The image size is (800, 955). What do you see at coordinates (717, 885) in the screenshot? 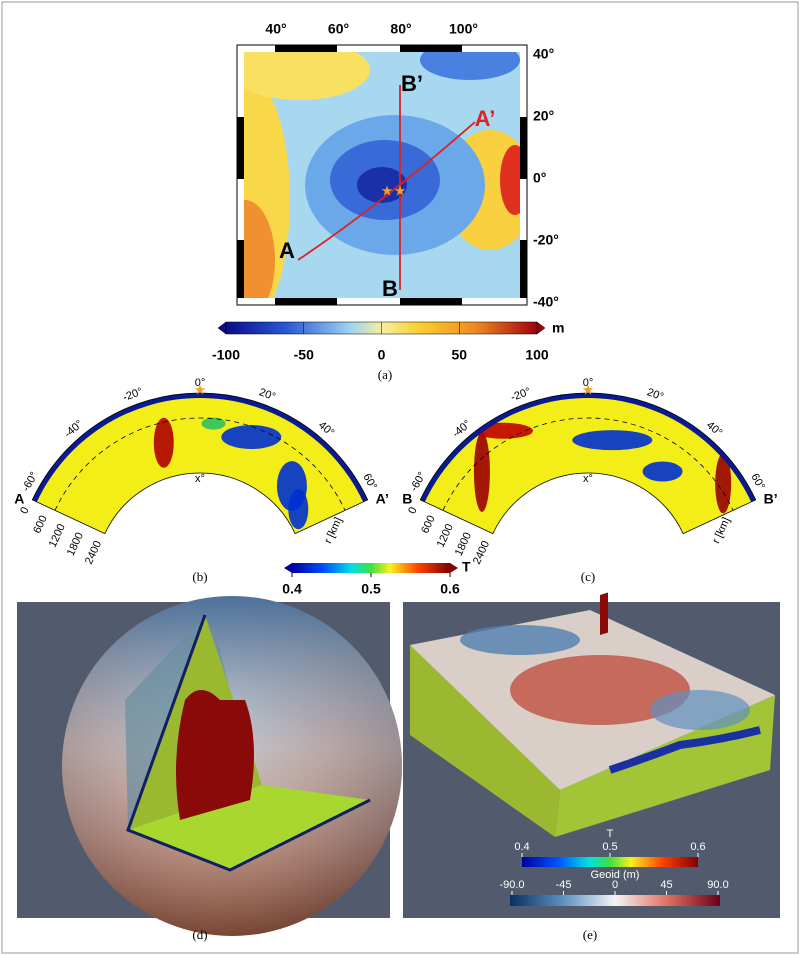
I see `colorbar-tick-label: 90.0` at bounding box center [717, 885].